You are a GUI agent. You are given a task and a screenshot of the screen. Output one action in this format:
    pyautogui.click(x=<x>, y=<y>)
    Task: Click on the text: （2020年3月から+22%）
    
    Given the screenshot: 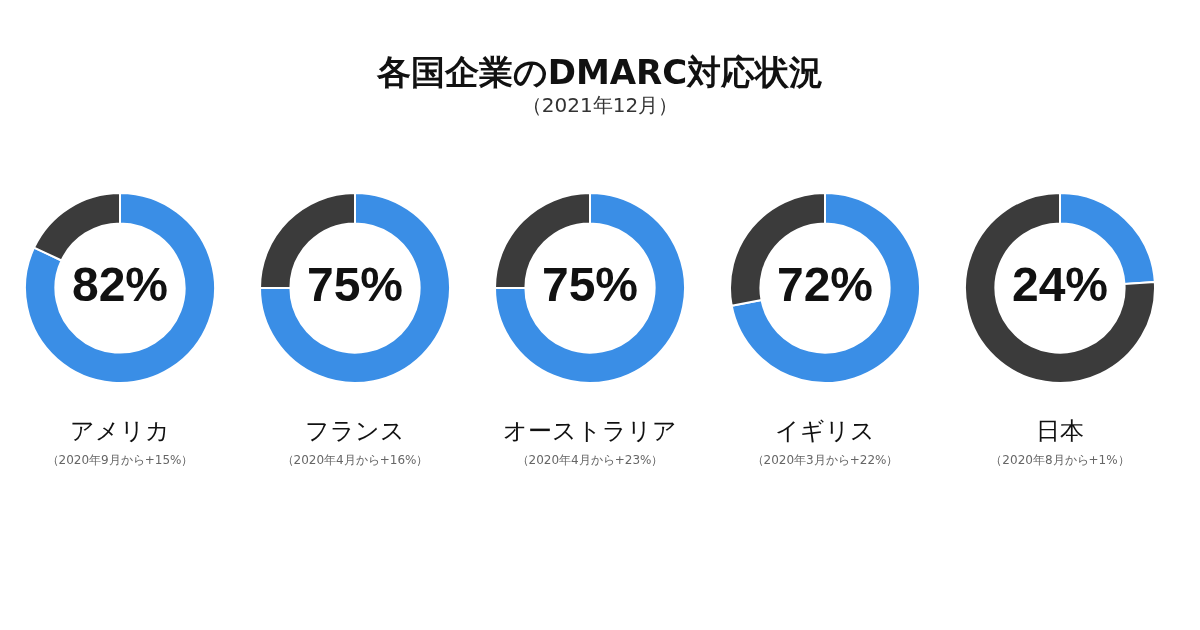 What is the action you would take?
    pyautogui.click(x=825, y=460)
    